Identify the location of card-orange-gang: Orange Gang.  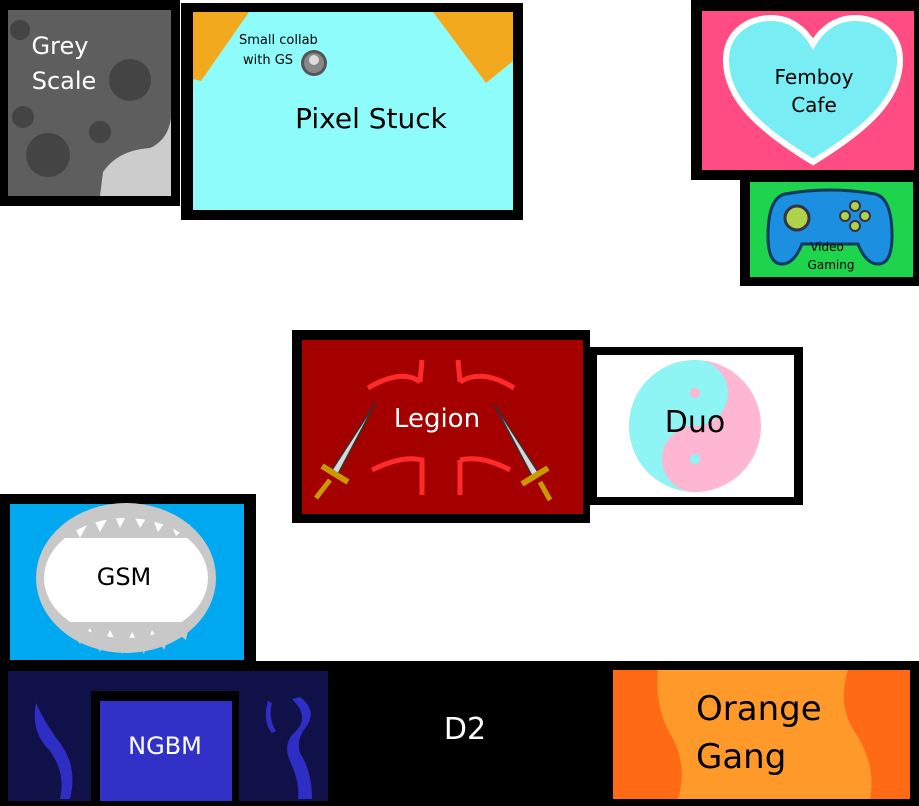
(763, 736).